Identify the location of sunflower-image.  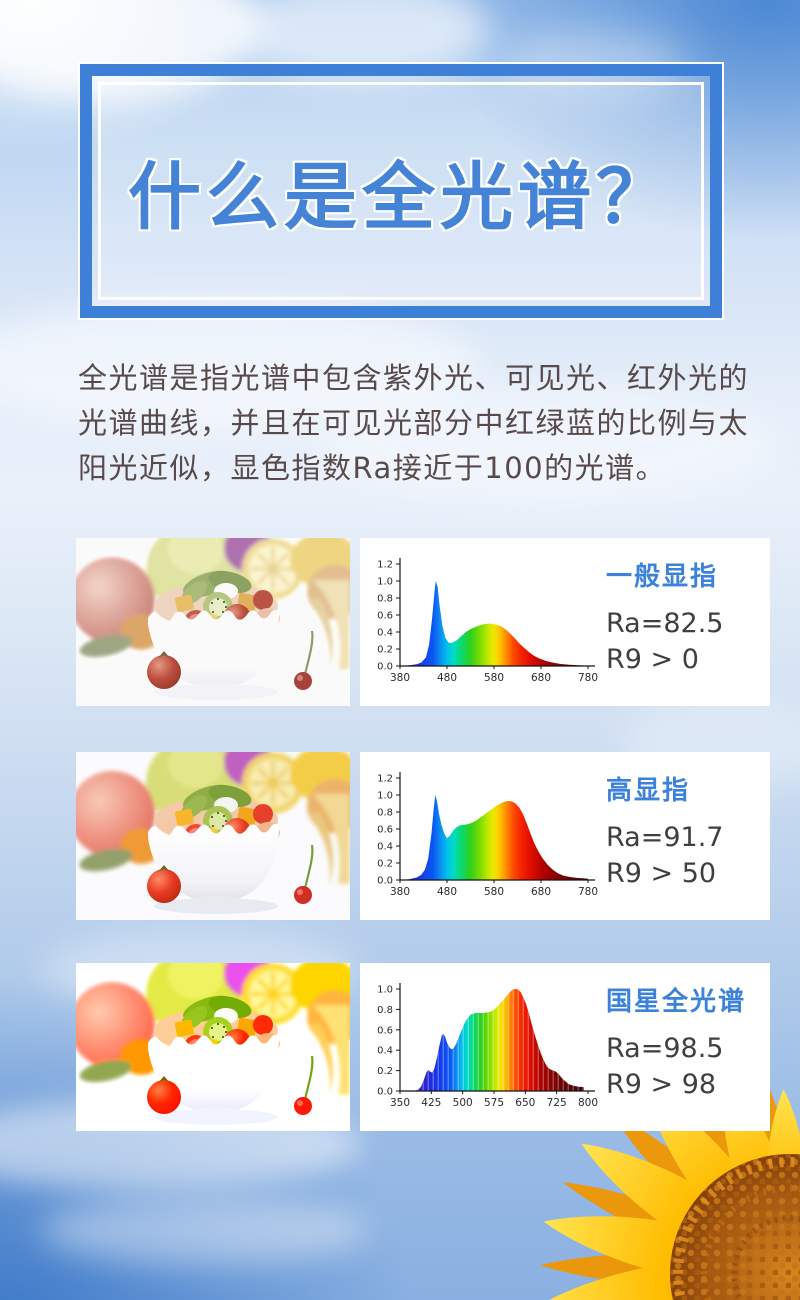
(665, 1184).